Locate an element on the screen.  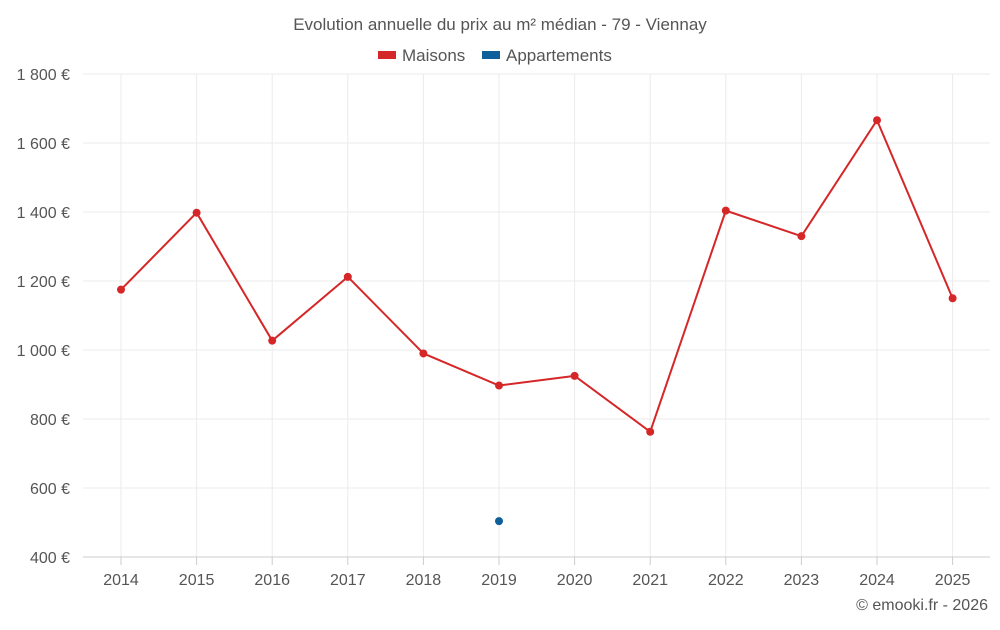
x-tick-label: 2023 is located at coordinates (802, 580).